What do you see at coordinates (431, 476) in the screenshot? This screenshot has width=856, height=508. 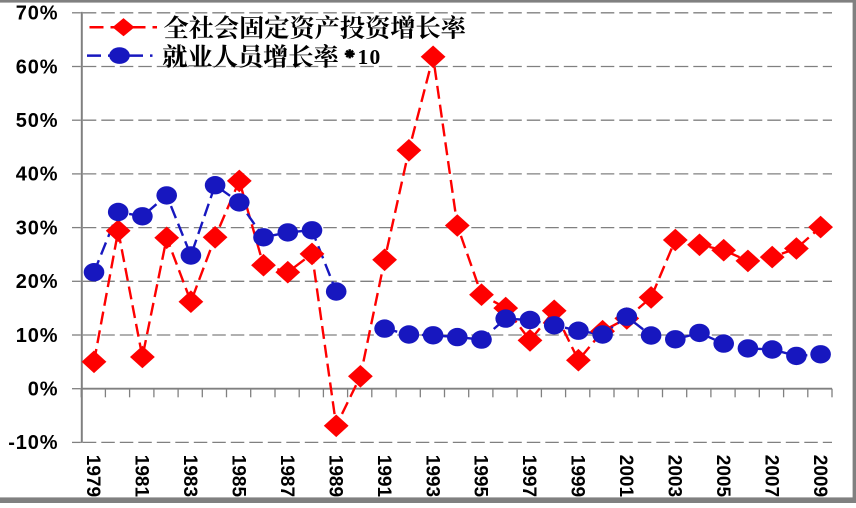 I see `svg-text: 1993` at bounding box center [431, 476].